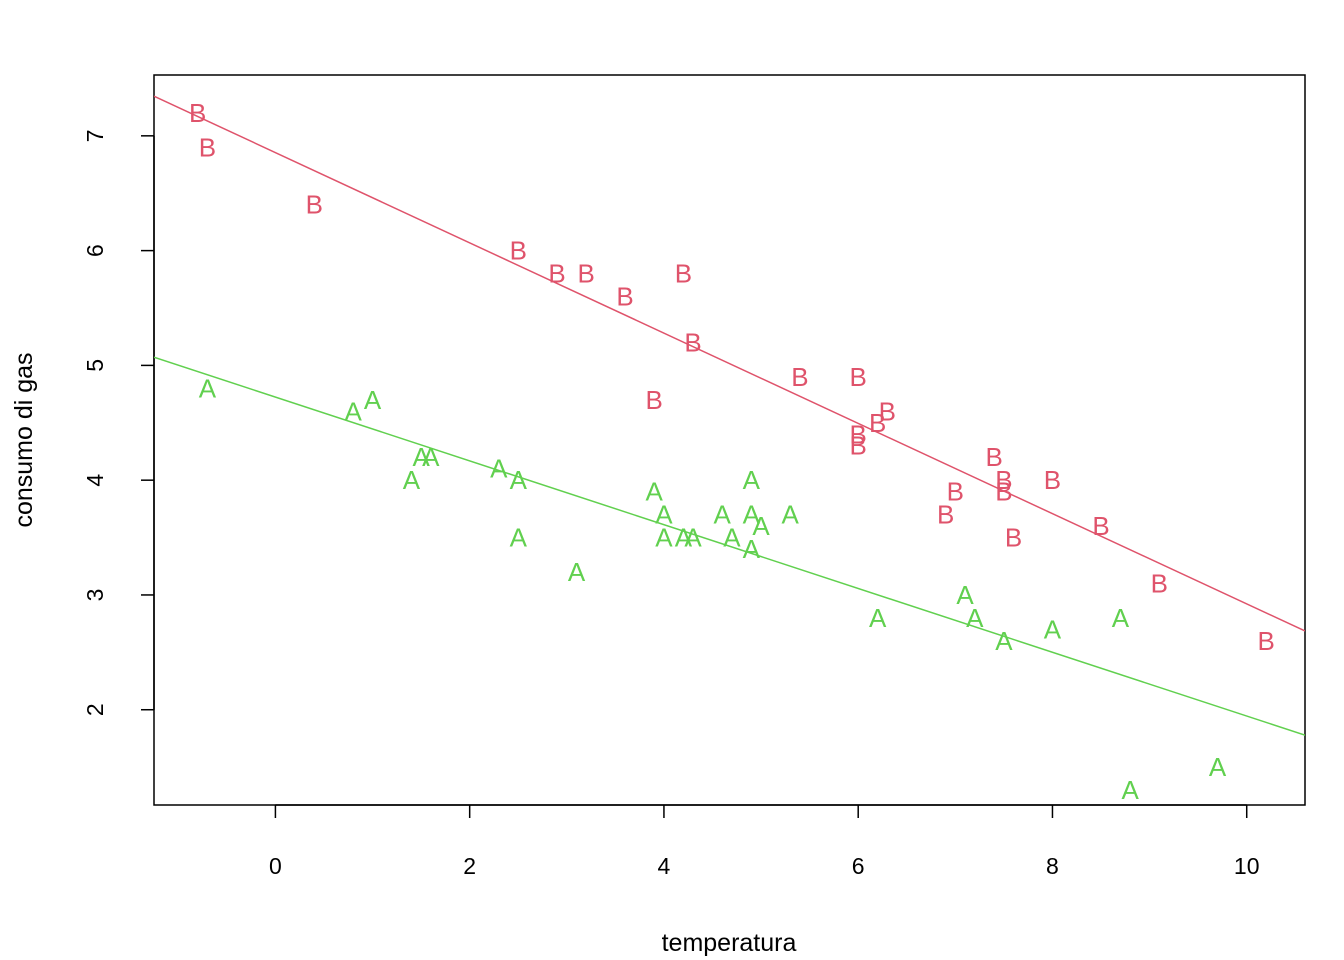 This screenshot has height=960, width=1344. What do you see at coordinates (469, 866) in the screenshot?
I see `x-tick-label: 2` at bounding box center [469, 866].